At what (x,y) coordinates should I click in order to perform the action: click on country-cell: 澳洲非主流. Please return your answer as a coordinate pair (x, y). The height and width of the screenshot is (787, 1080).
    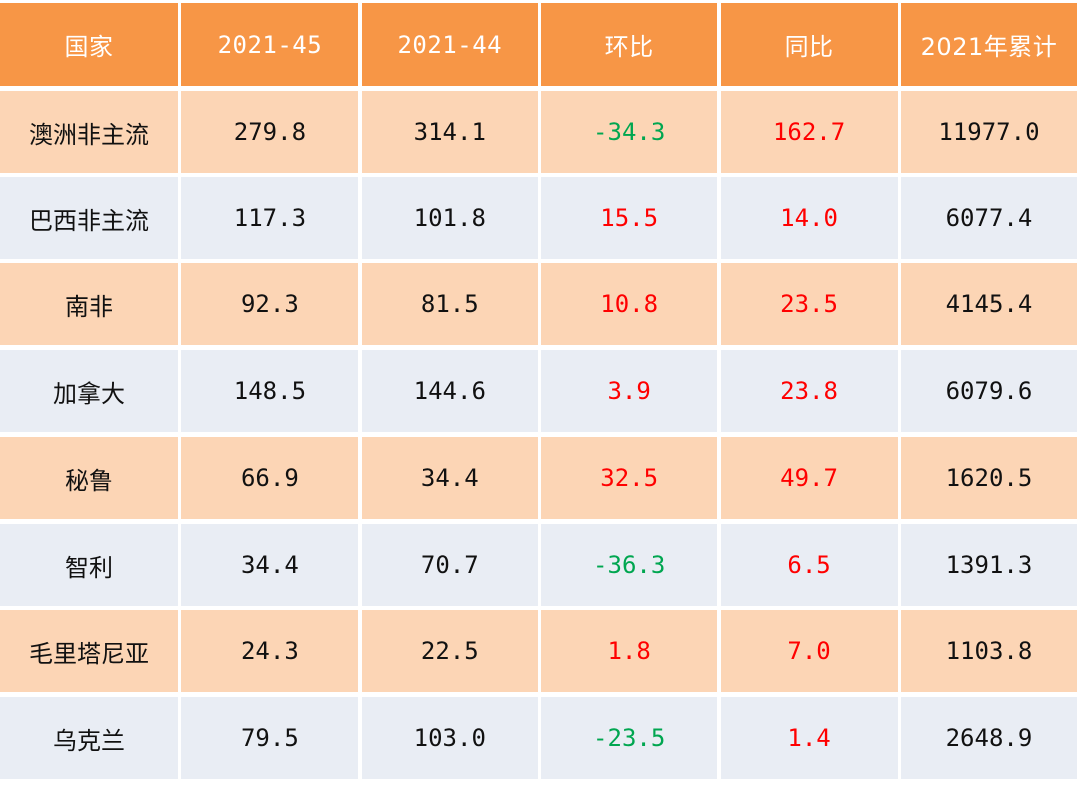
    Looking at the image, I should click on (89, 132).